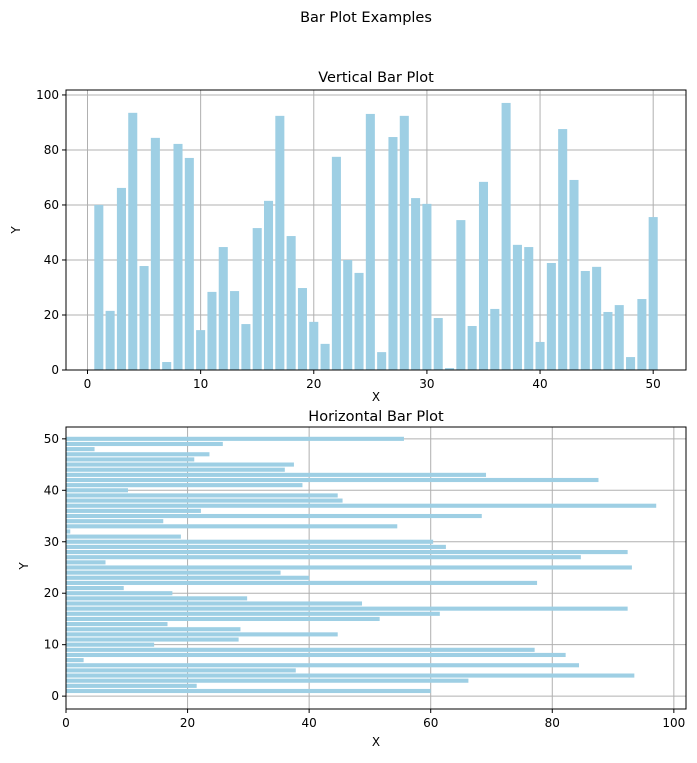 This screenshot has width=697, height=763. I want to click on y-tick-label: 30, so click(51, 542).